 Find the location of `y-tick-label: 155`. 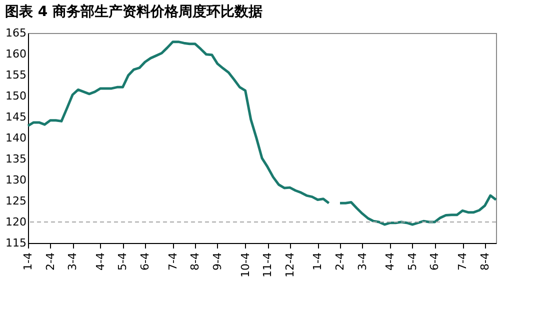

y-tick-label: 155 is located at coordinates (16, 75).